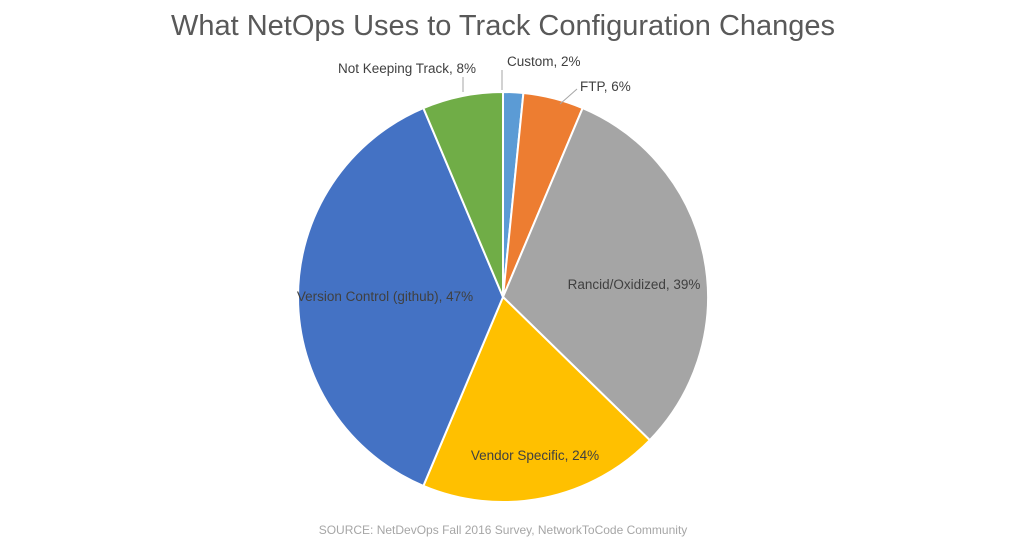  What do you see at coordinates (544, 61) in the screenshot?
I see `data-label-0: Custom, 2%` at bounding box center [544, 61].